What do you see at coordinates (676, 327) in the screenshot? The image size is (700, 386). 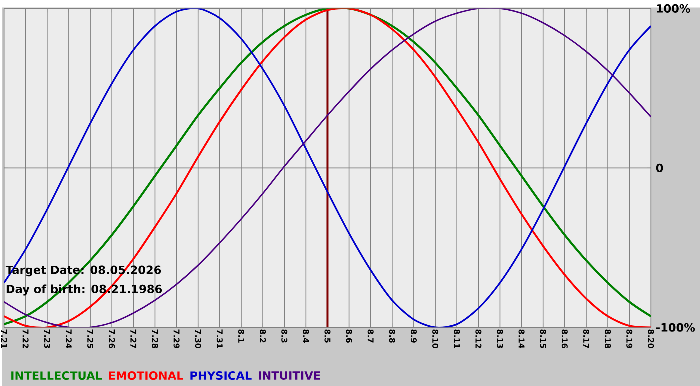 I see `y-tick-label: -100%` at bounding box center [676, 327].